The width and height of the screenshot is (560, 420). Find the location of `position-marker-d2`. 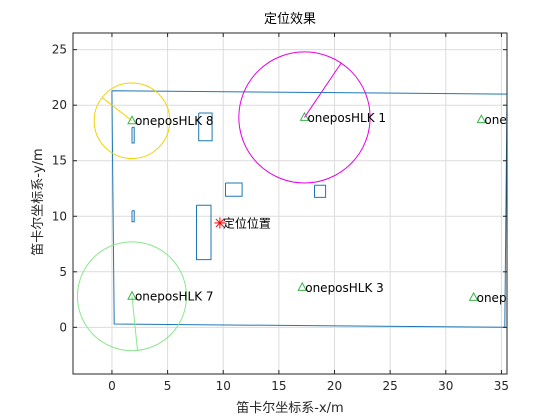

position-marker-d2 is located at coordinates (220, 223).